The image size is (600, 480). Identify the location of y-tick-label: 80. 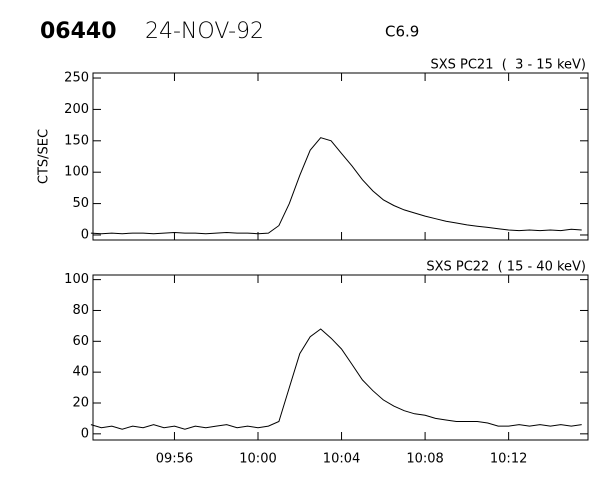
(80, 310).